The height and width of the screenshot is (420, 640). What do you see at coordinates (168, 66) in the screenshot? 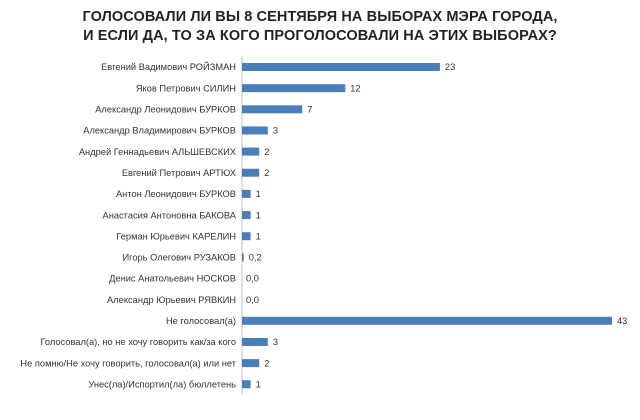
I see `category-label: Евгений Вадимович РОЙЗМАН` at bounding box center [168, 66].